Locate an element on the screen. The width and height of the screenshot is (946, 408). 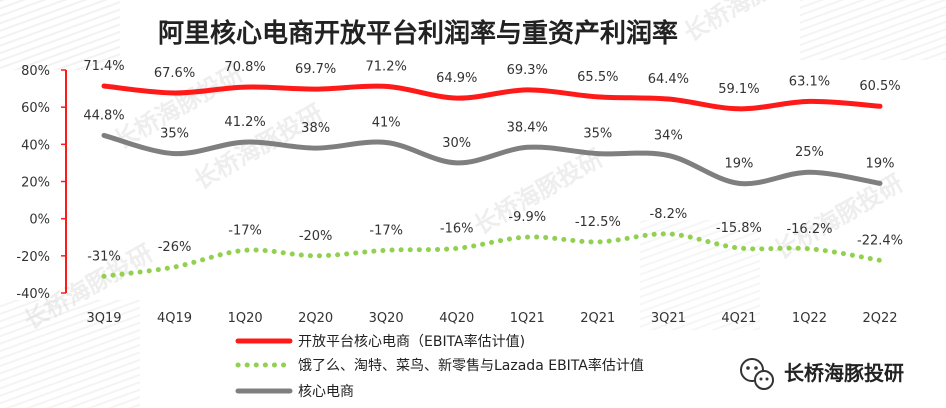
data-label-core-ecommerce-margin: 30% is located at coordinates (456, 143).